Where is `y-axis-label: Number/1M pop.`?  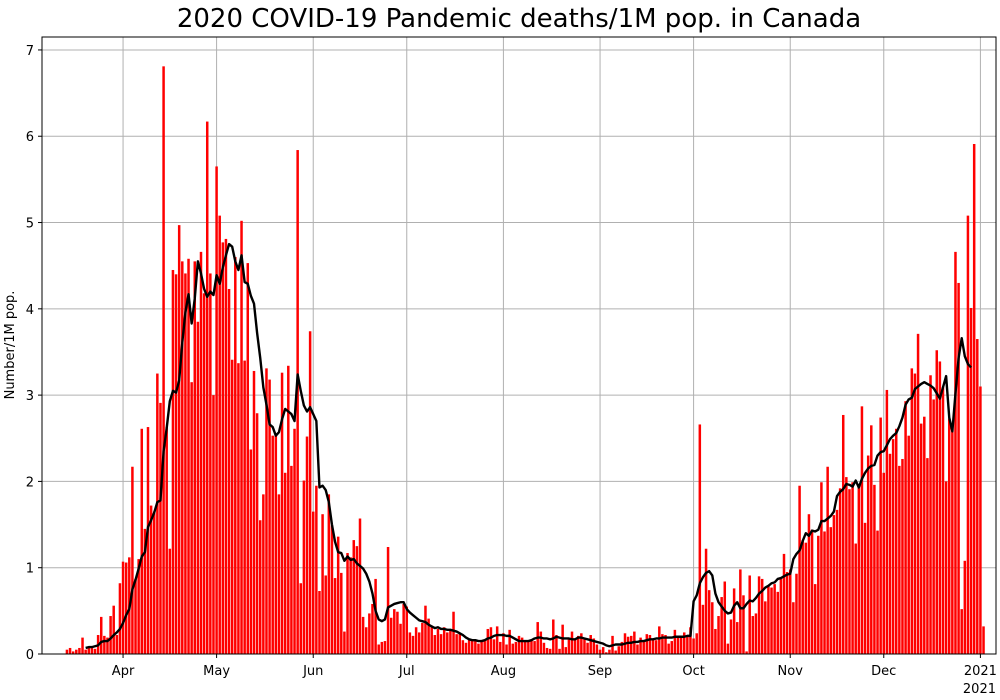 y-axis-label: Number/1M pop. is located at coordinates (10, 345).